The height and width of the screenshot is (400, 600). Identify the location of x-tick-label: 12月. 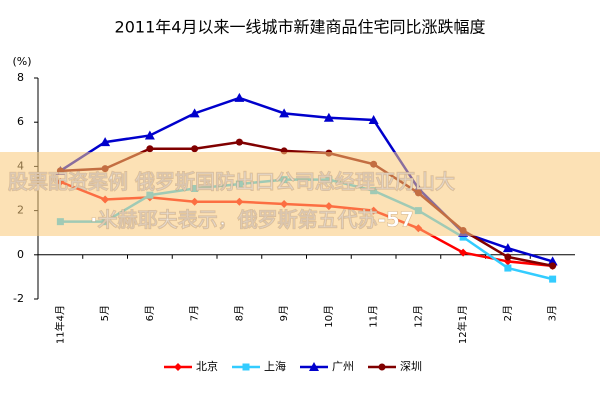
(418, 316).